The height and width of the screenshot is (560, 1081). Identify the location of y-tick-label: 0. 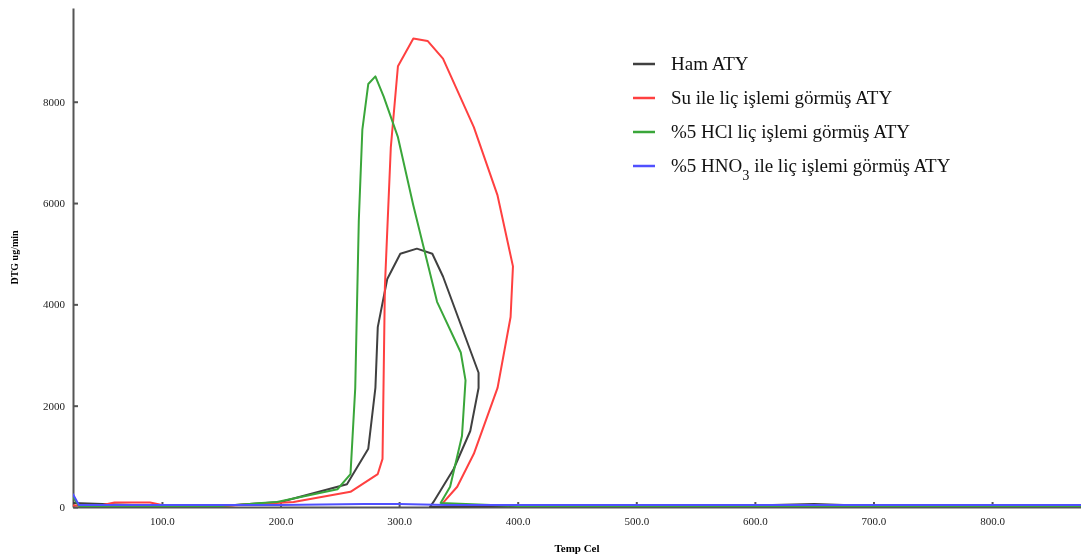
(62, 507).